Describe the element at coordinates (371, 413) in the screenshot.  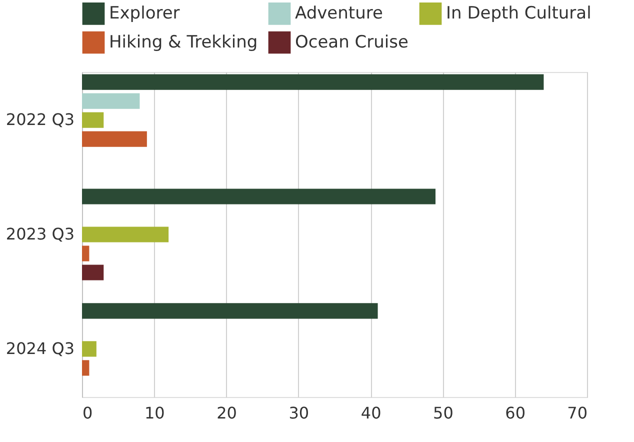
I see `x-tick-label: 40` at that location.